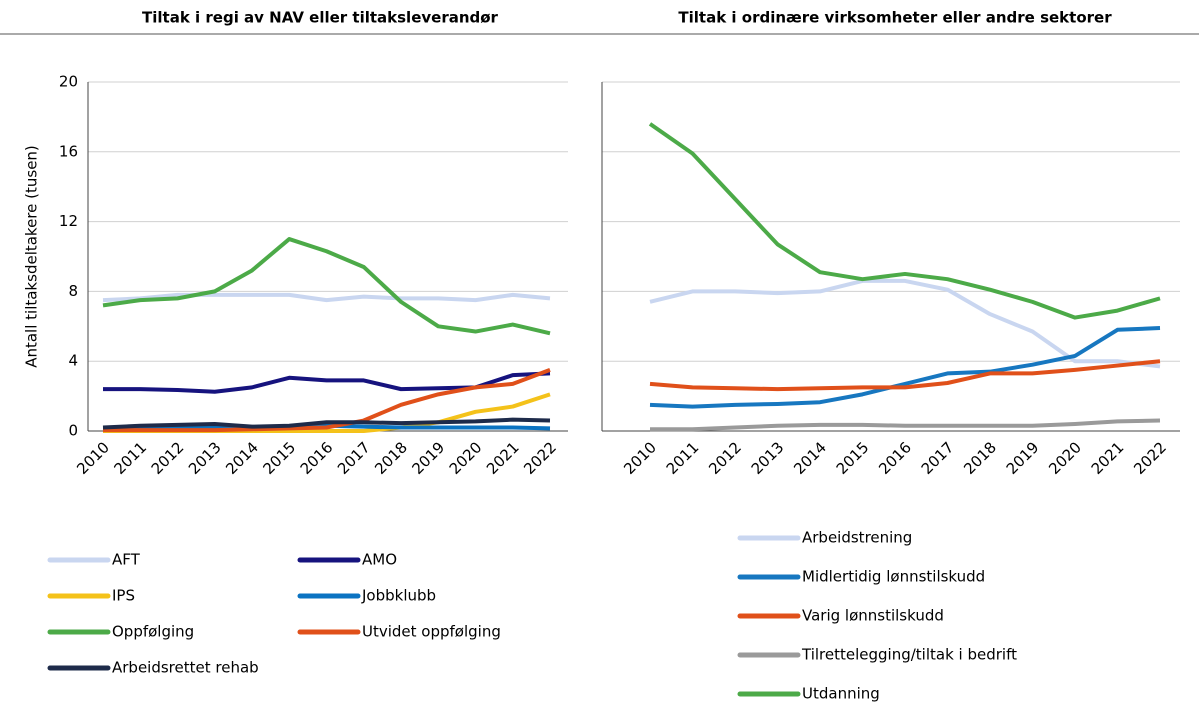  I want to click on legend-label: Tilrettelegging/tiltak i bedrift, so click(909, 655).